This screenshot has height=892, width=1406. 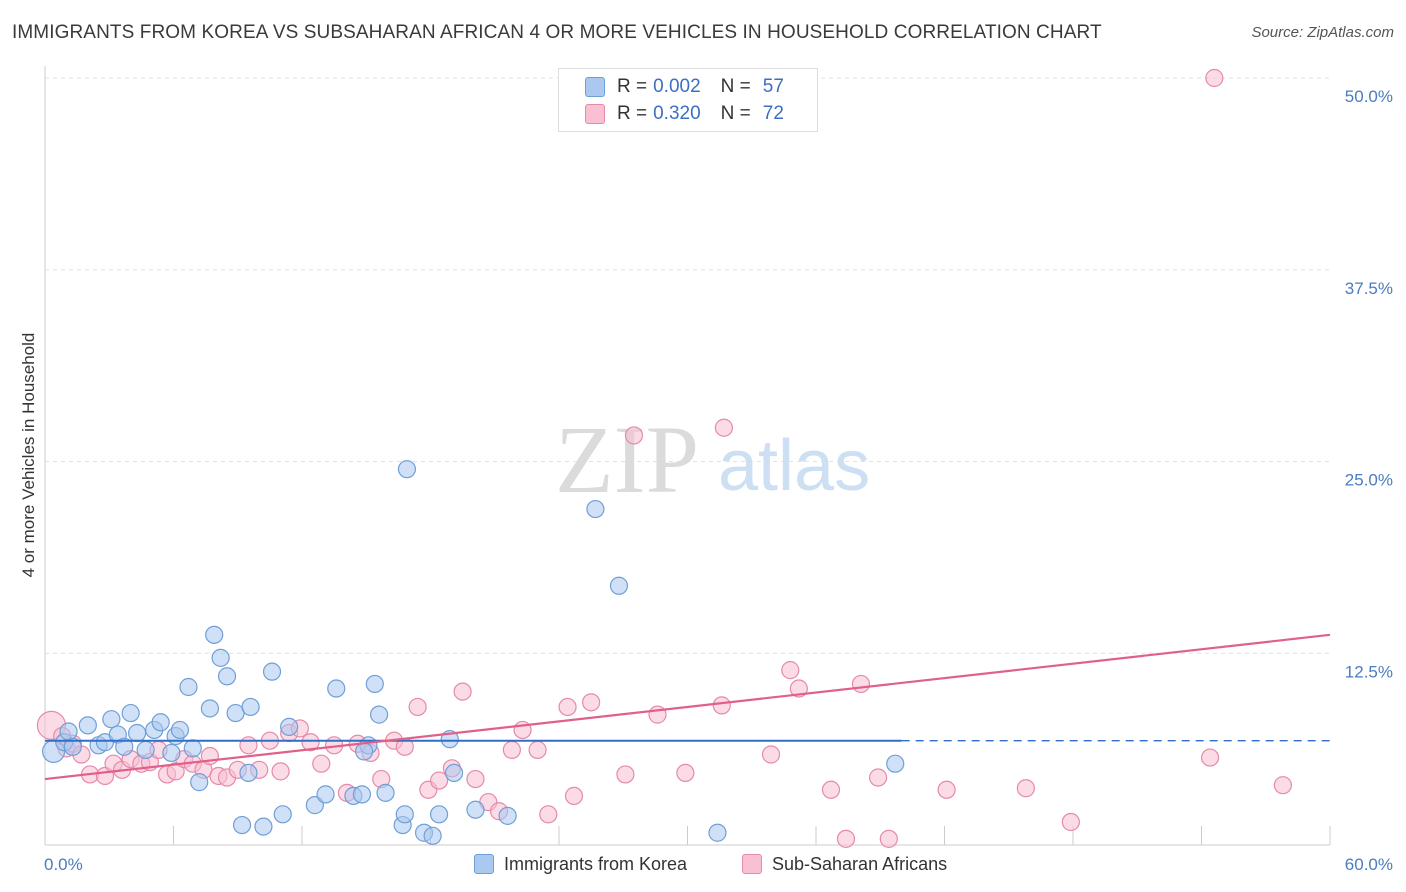 I want to click on watermark-atlas: atlas, so click(x=794, y=466).